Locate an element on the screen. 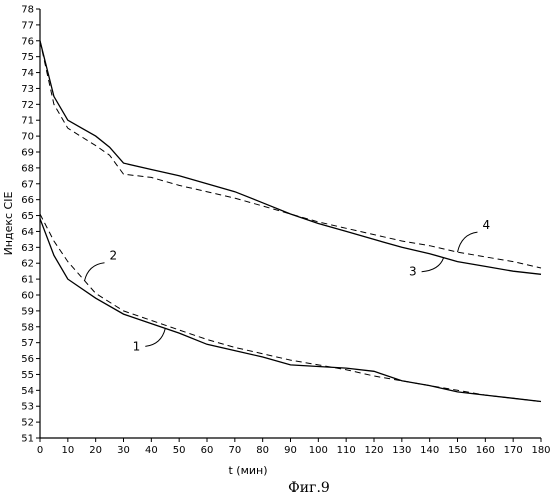 This screenshot has height=500, width=557. y-tick-label: 73 is located at coordinates (27, 89).